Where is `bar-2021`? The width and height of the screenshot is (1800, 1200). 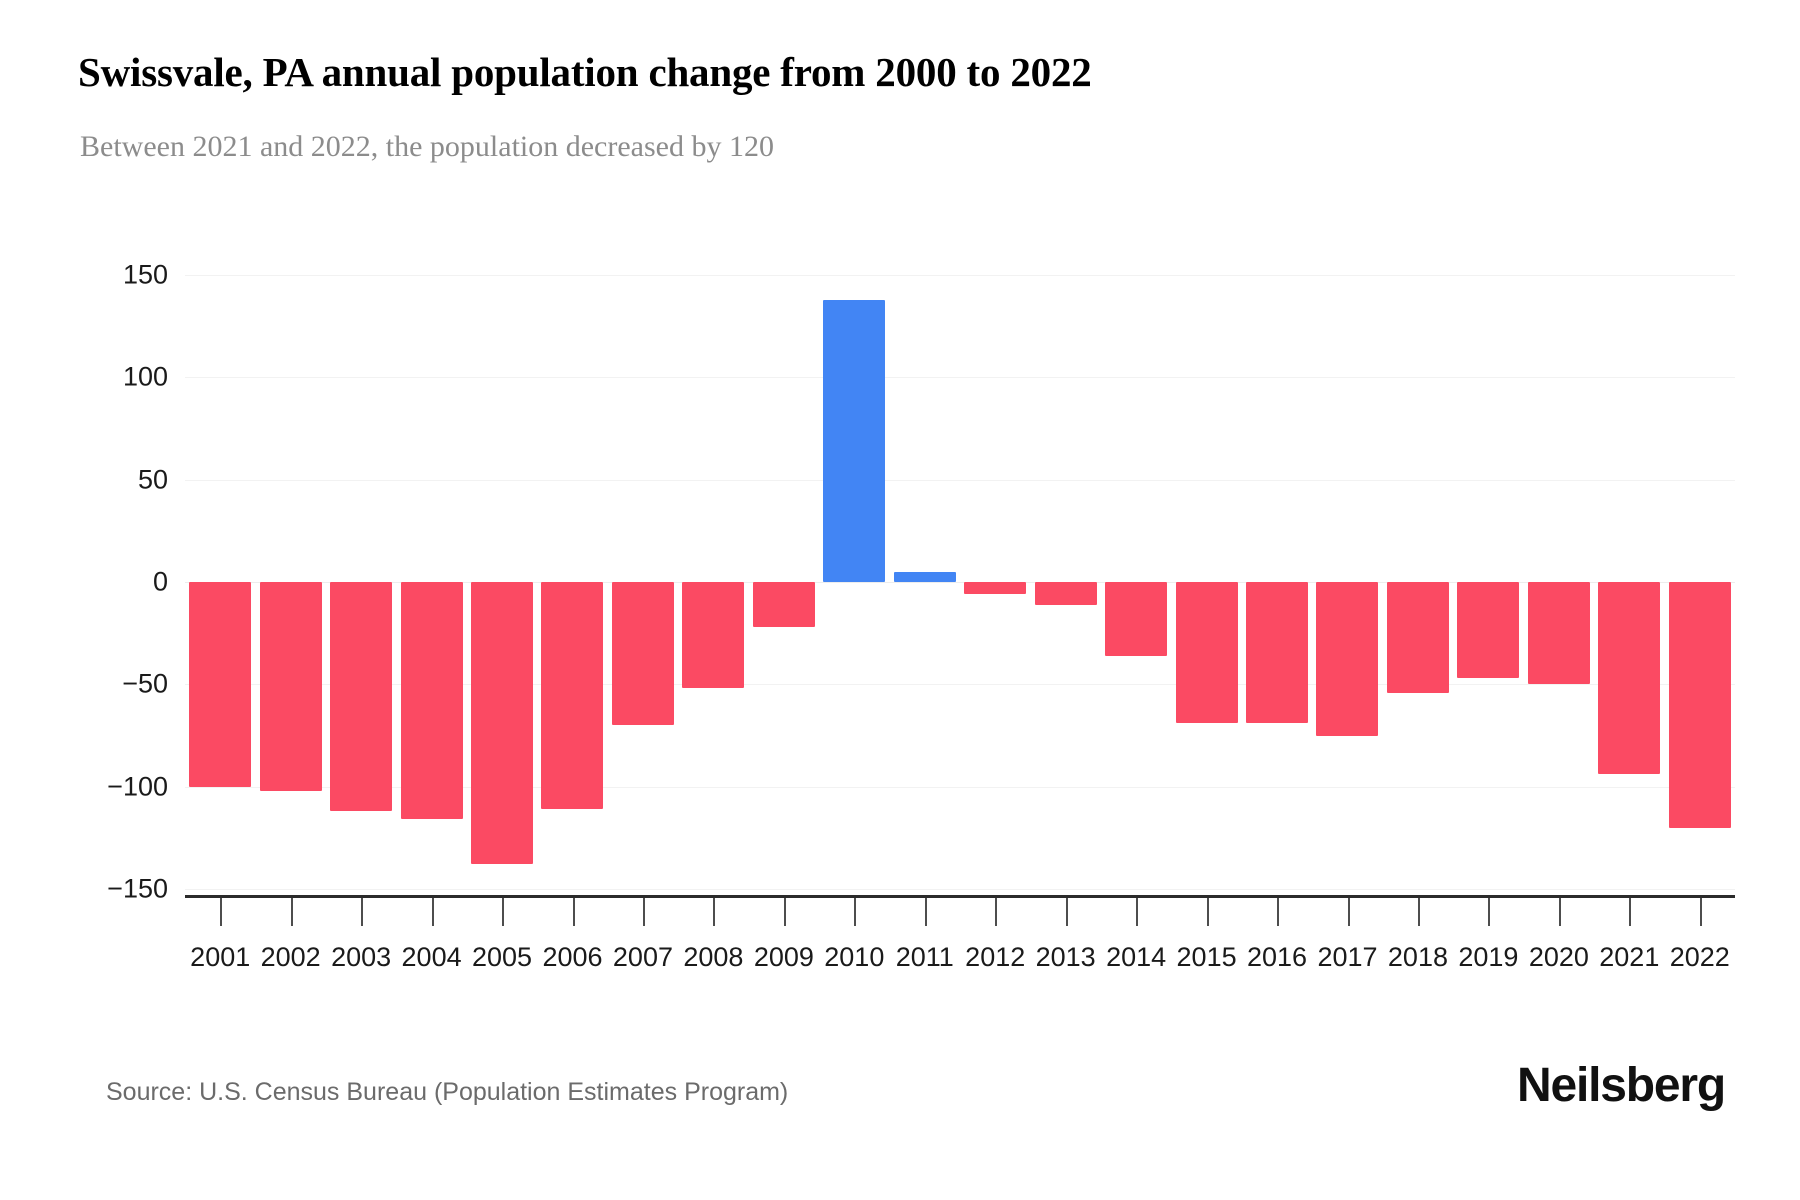 bar-2021 is located at coordinates (1629, 678).